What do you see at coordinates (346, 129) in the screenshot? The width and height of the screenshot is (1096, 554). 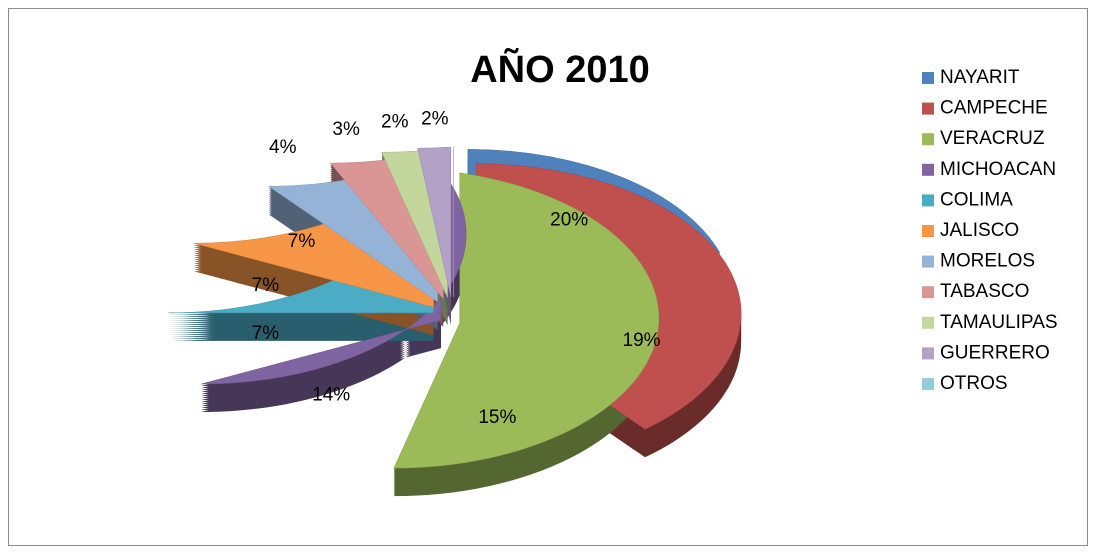 I see `data-label: 3%` at bounding box center [346, 129].